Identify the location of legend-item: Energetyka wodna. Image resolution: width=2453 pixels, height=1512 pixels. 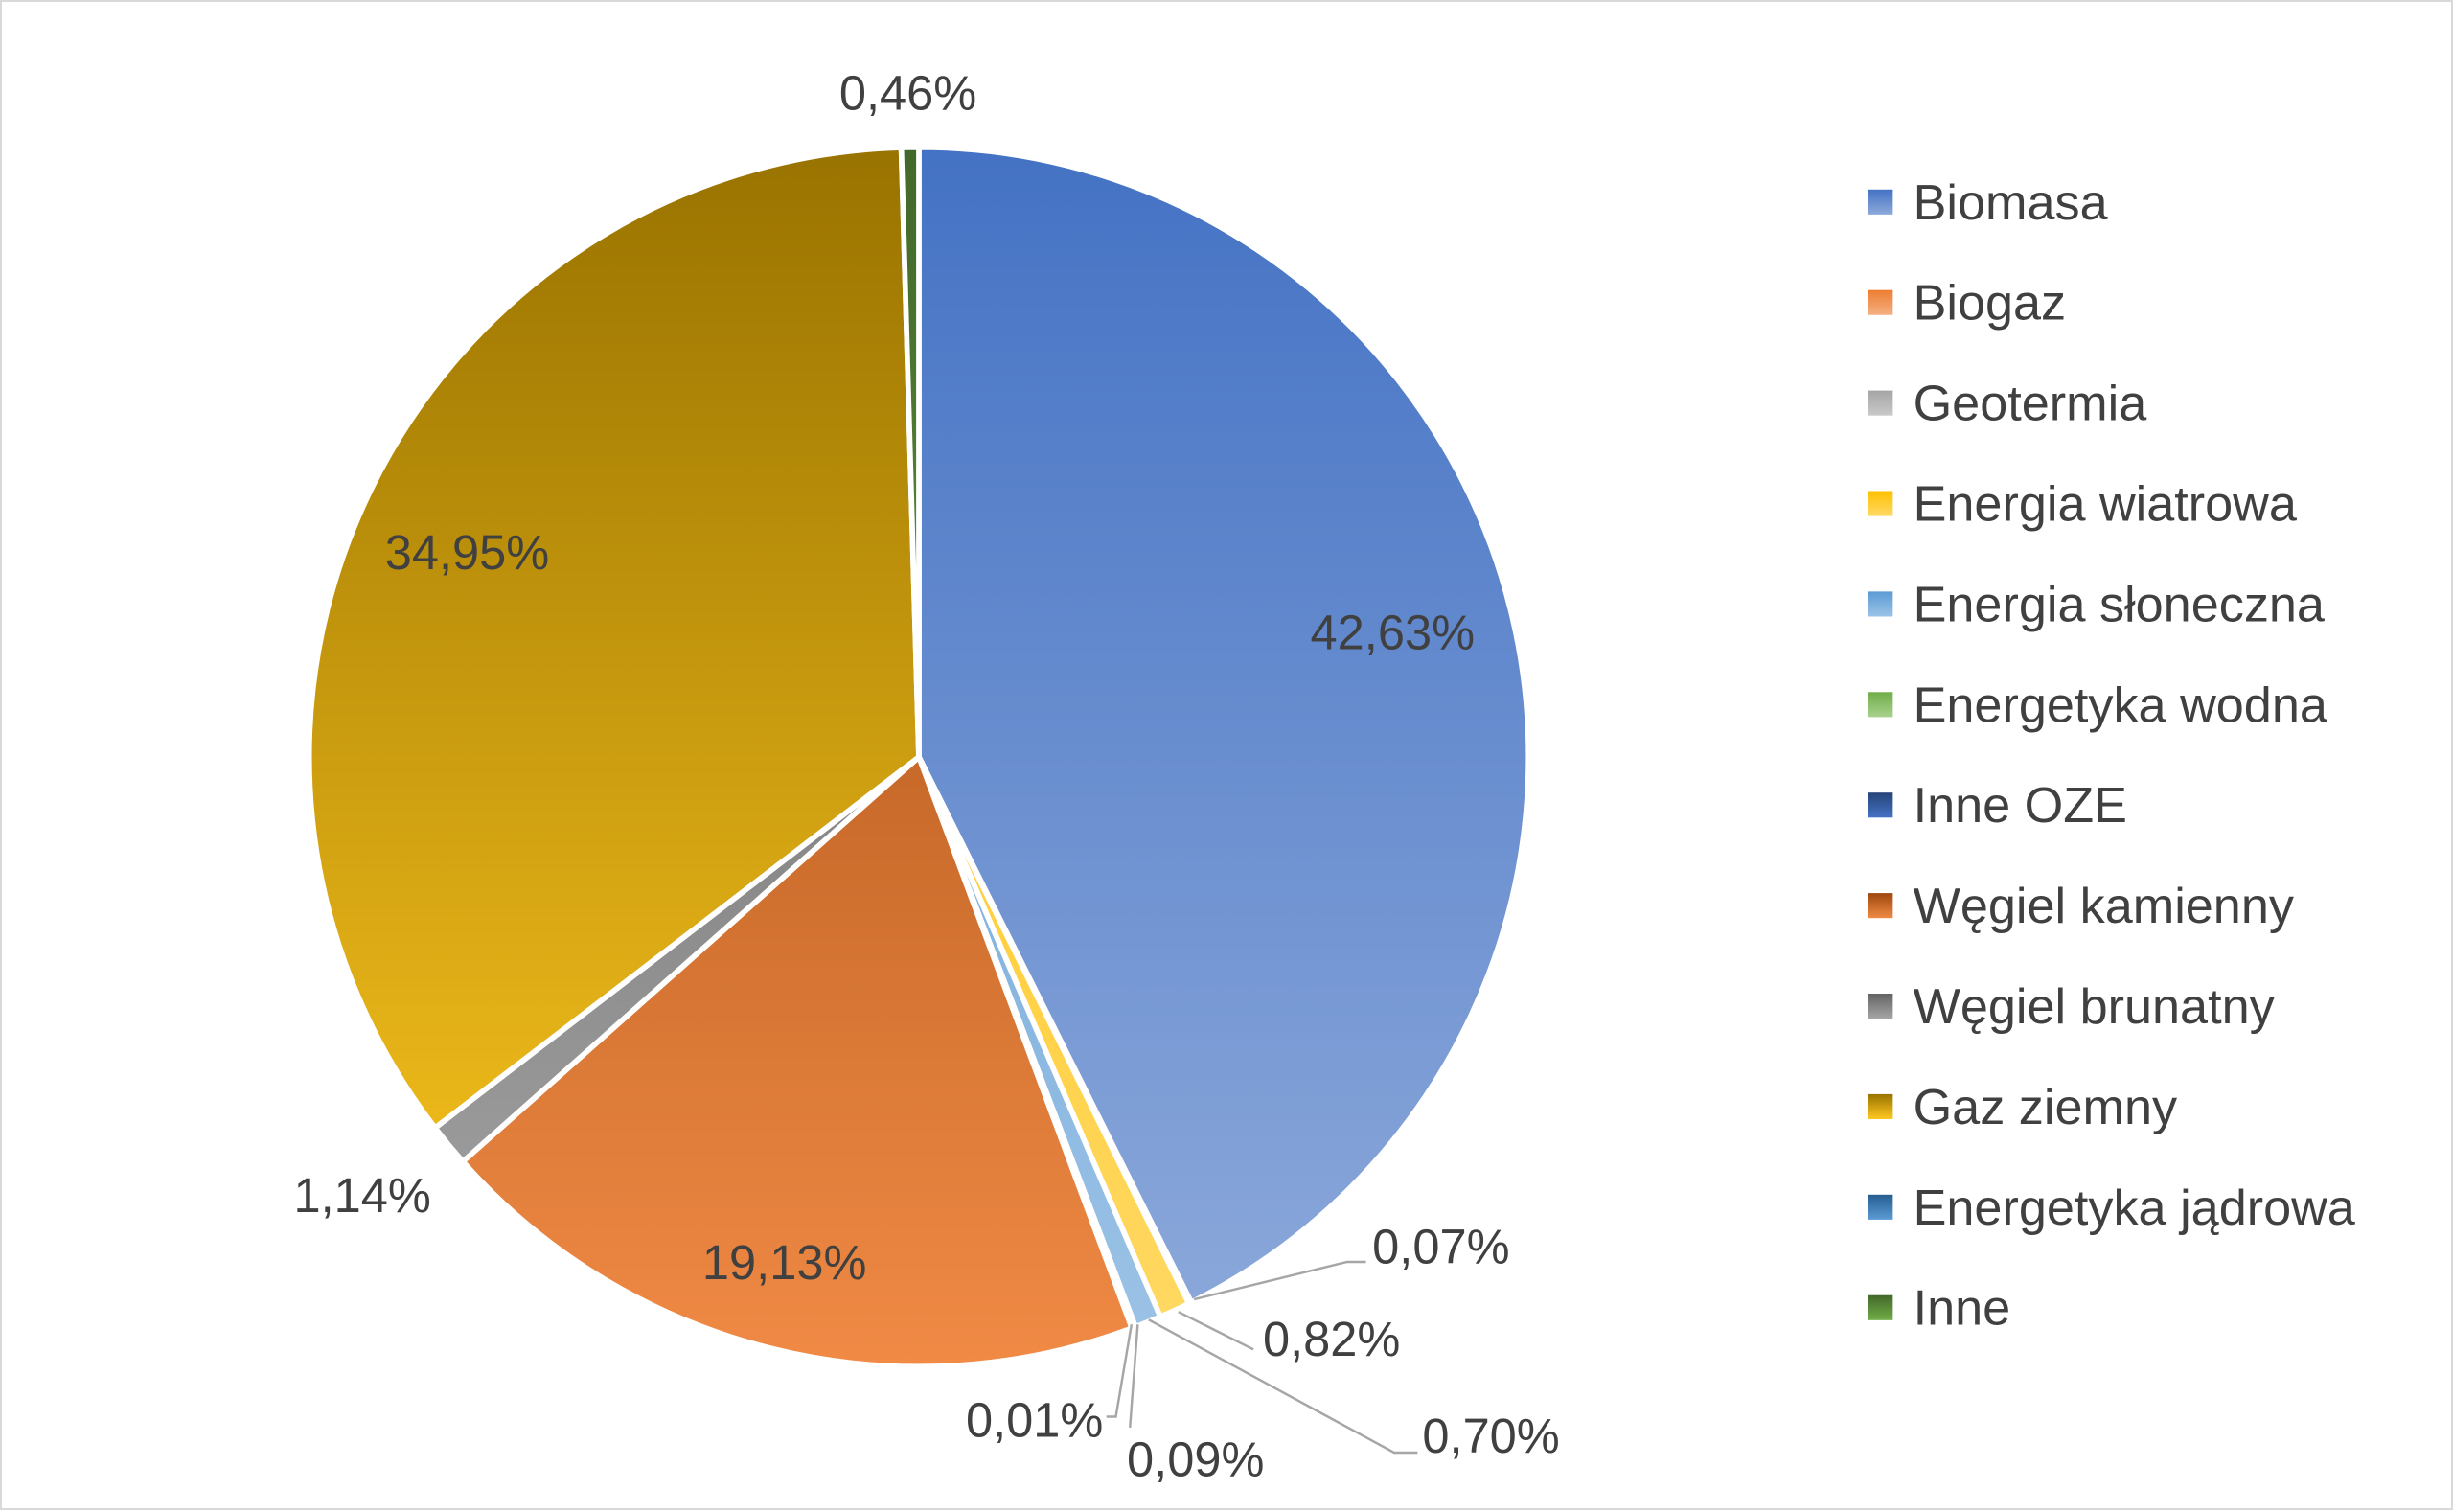
(2098, 705).